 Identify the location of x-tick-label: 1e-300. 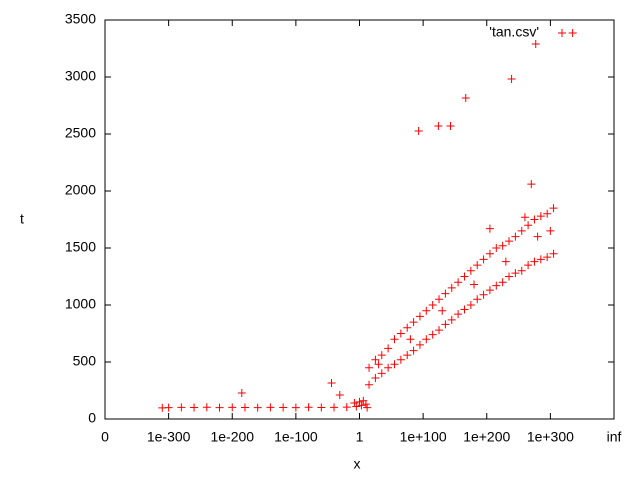
(169, 437).